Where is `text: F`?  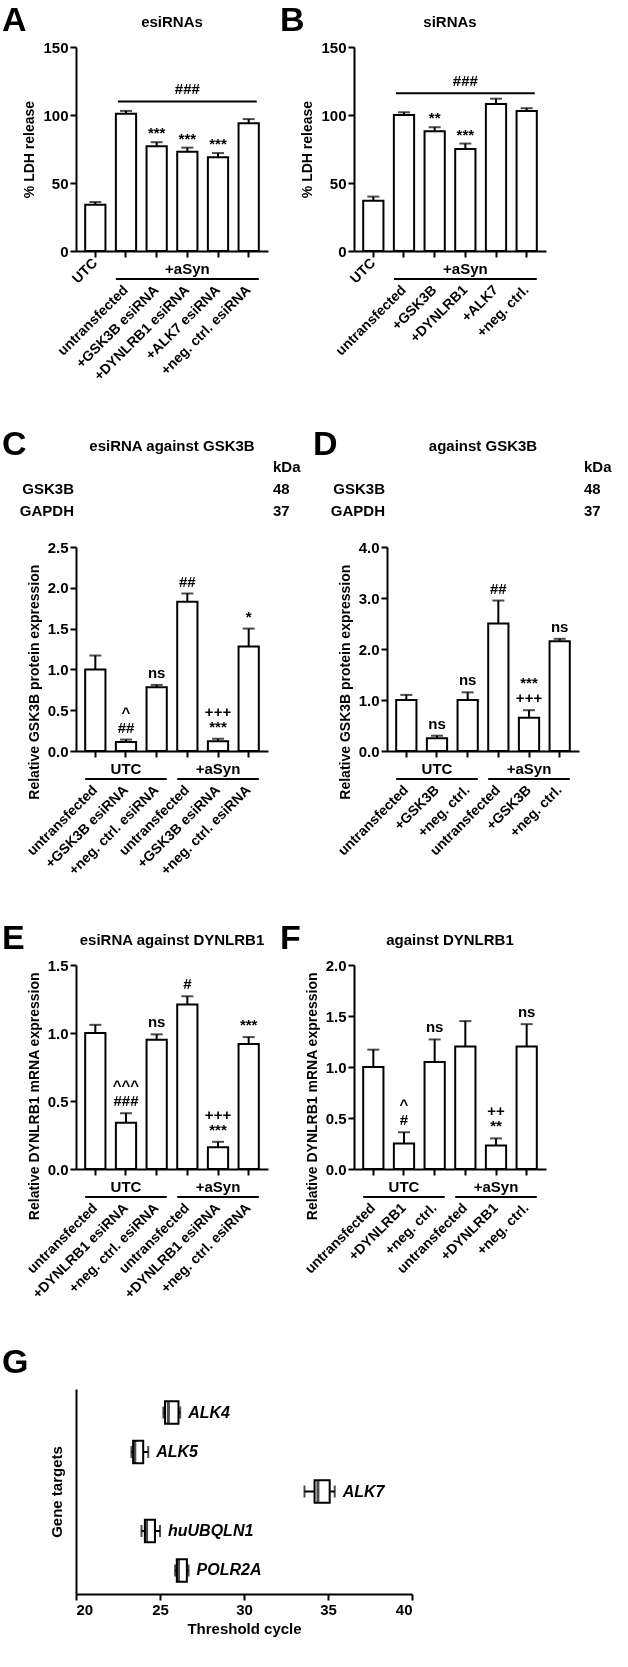 text: F is located at coordinates (290, 937).